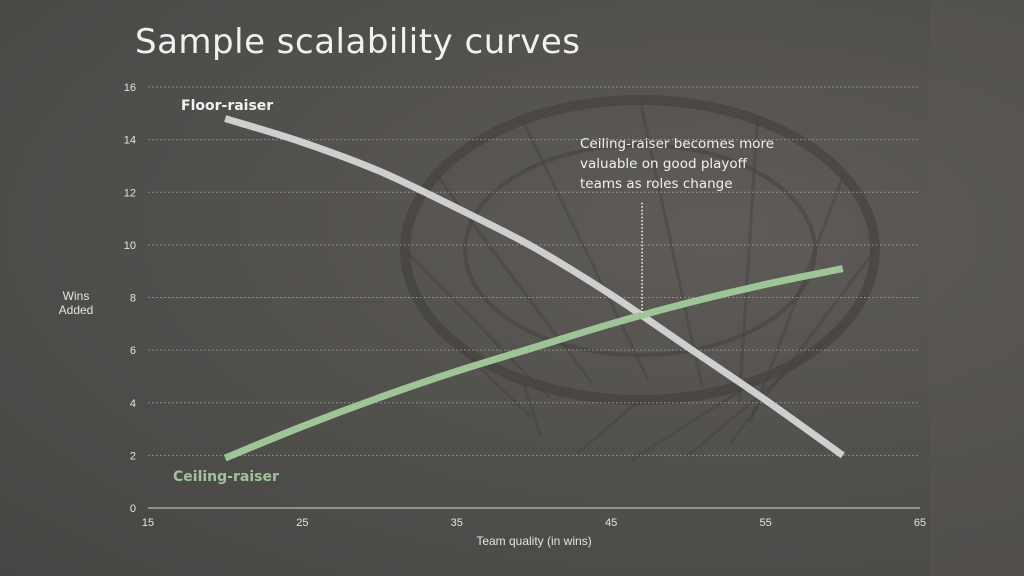 The image size is (1024, 576). Describe the element at coordinates (765, 523) in the screenshot. I see `x-tick-label: 55` at that location.